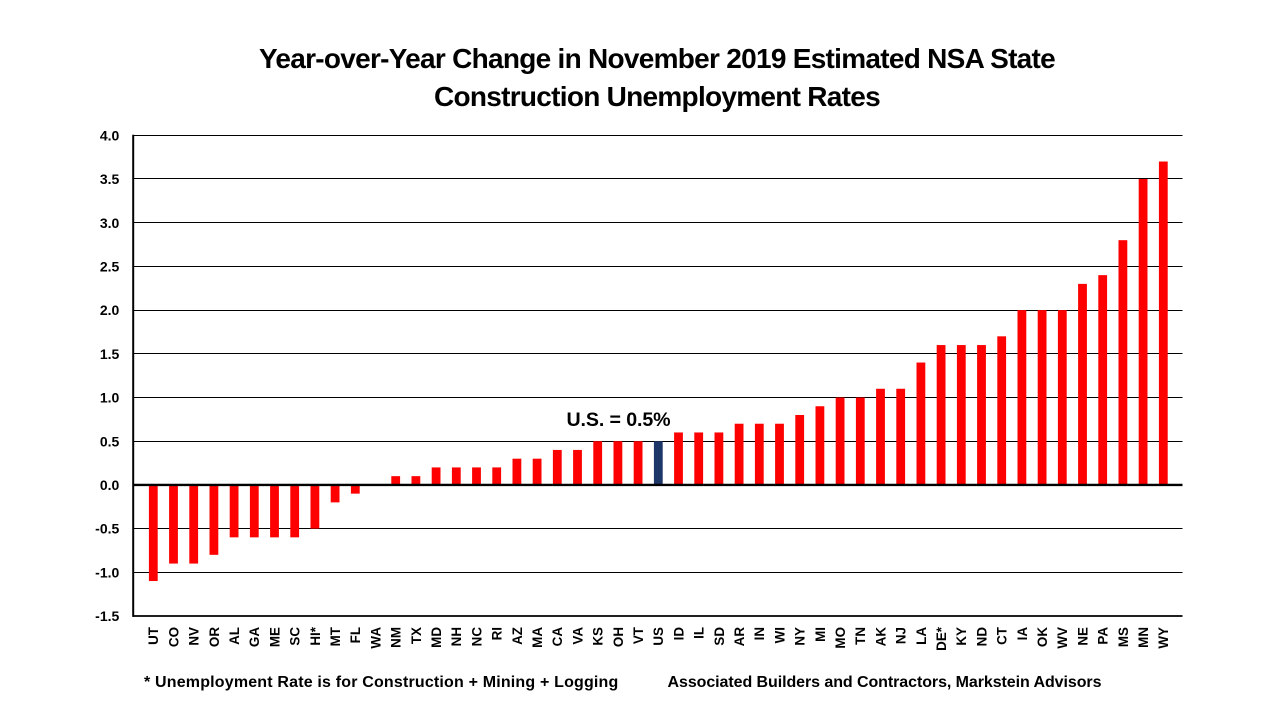  I want to click on svg-text: WY, so click(1163, 638).